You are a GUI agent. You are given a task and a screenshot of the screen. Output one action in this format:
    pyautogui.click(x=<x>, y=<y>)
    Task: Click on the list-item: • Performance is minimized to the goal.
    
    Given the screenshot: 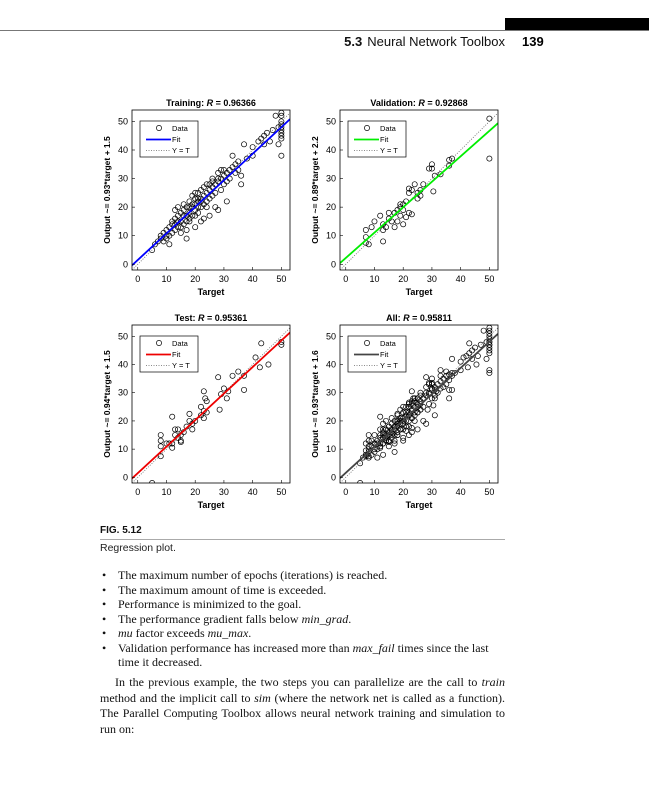 What is the action you would take?
    pyautogui.click(x=305, y=604)
    